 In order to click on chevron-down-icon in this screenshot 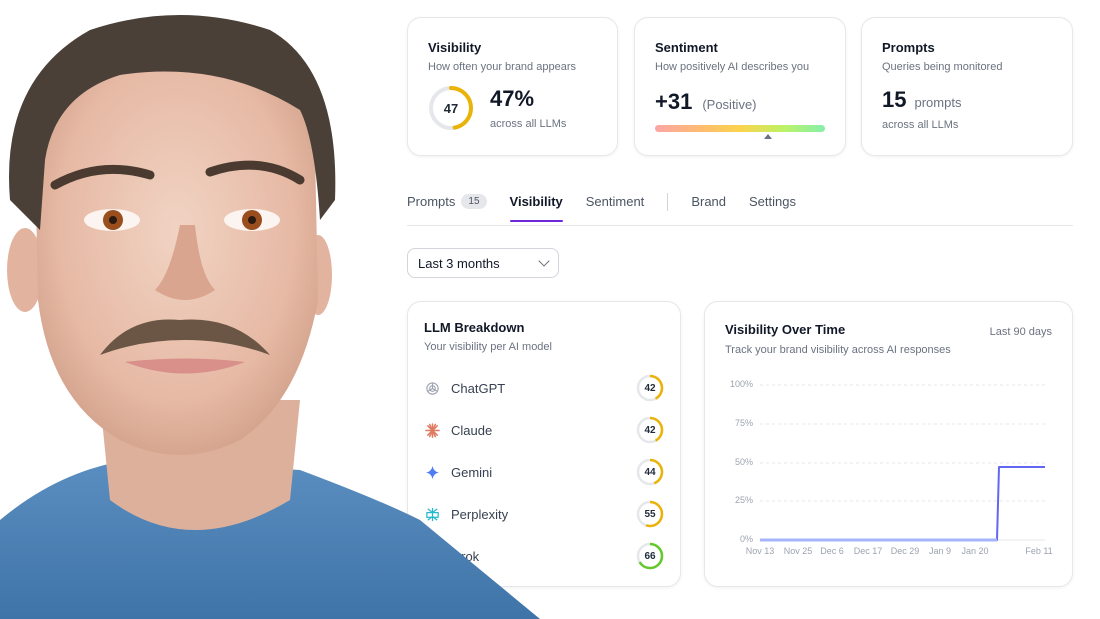, I will do `click(544, 261)`.